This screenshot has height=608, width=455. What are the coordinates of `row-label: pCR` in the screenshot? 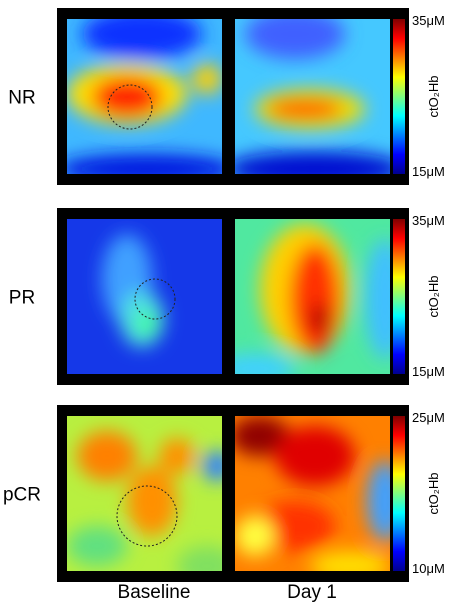 It's located at (22, 495).